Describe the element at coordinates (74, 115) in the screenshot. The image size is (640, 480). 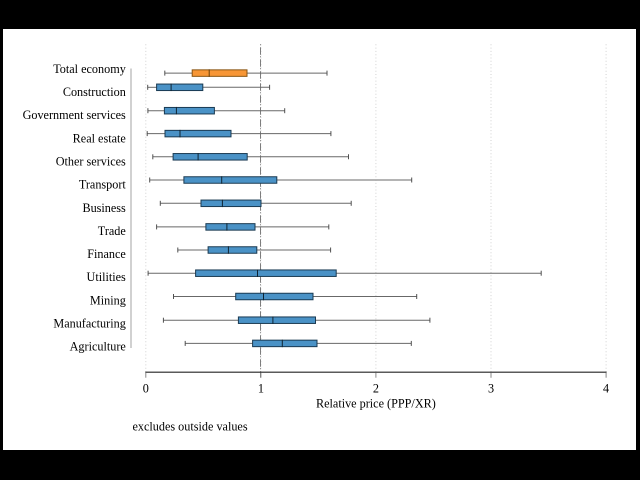
I see `svg-text: Government services` at that location.